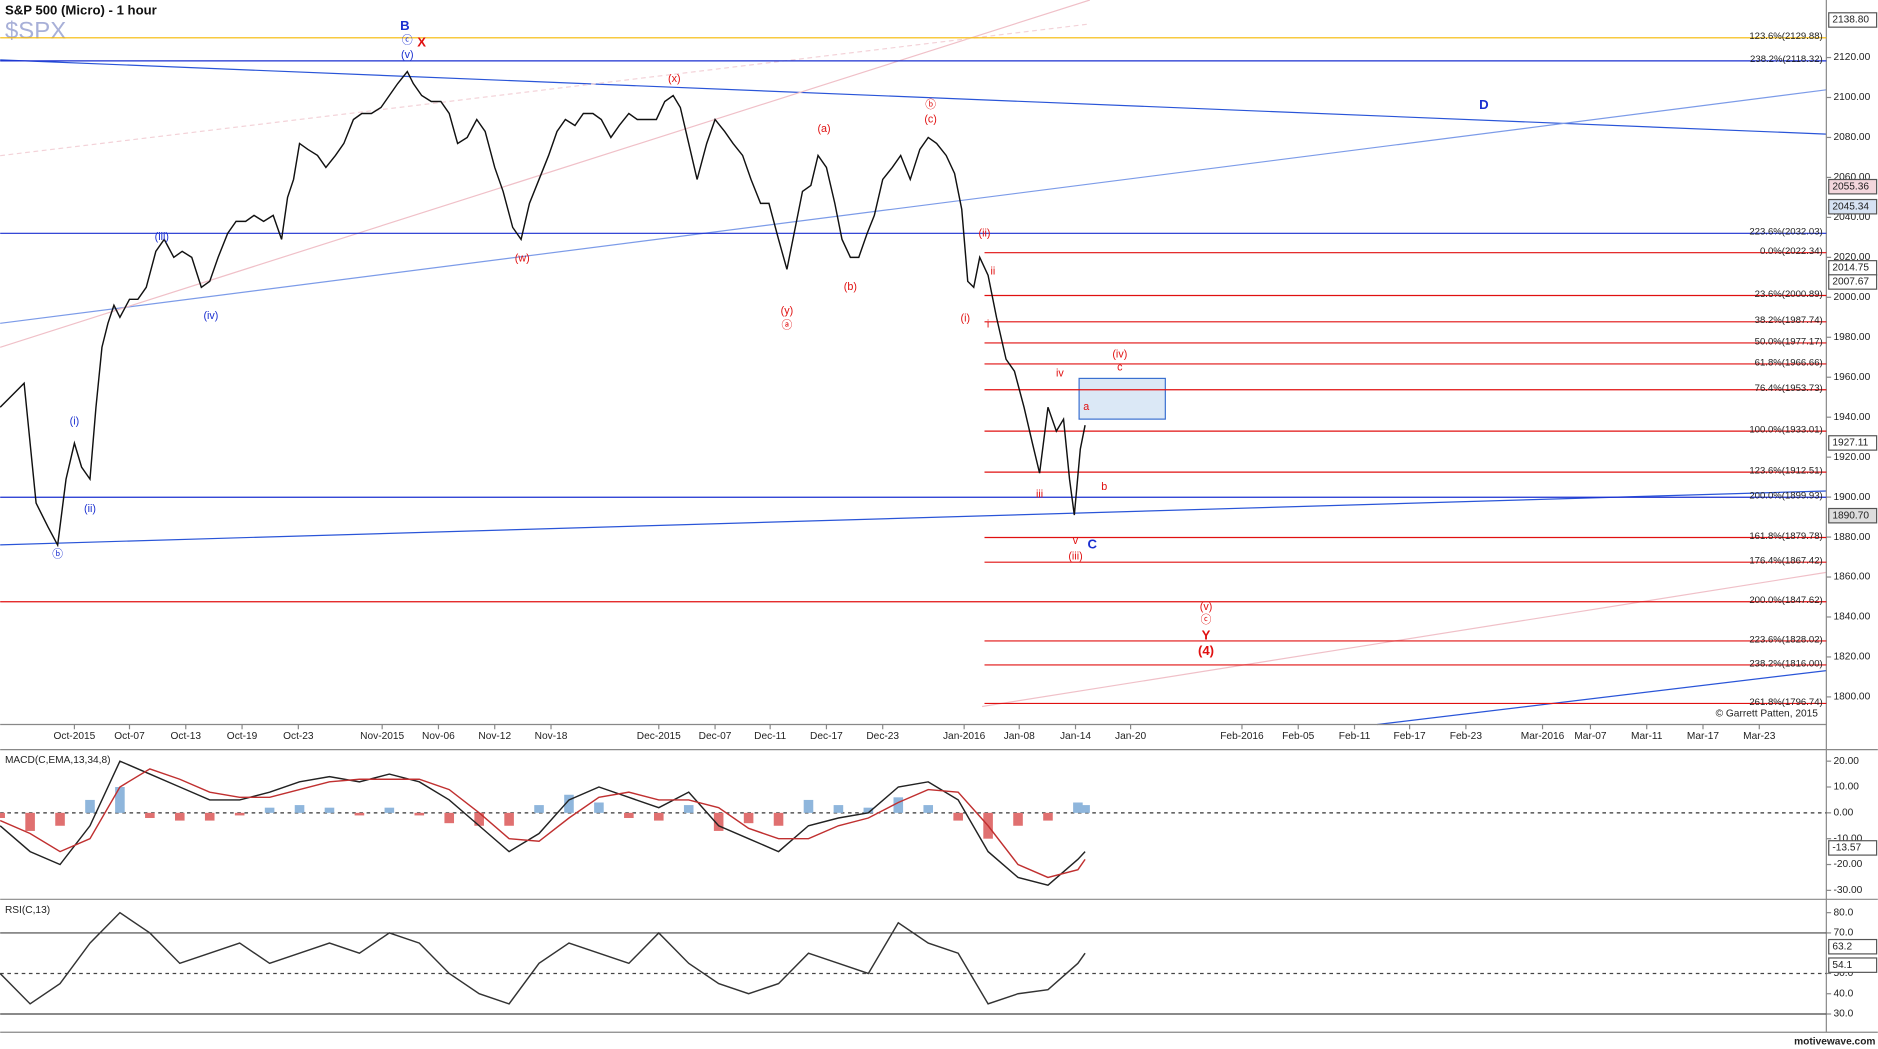 Image resolution: width=1878 pixels, height=1049 pixels. I want to click on price-marker-label: 54.1, so click(1842, 965).